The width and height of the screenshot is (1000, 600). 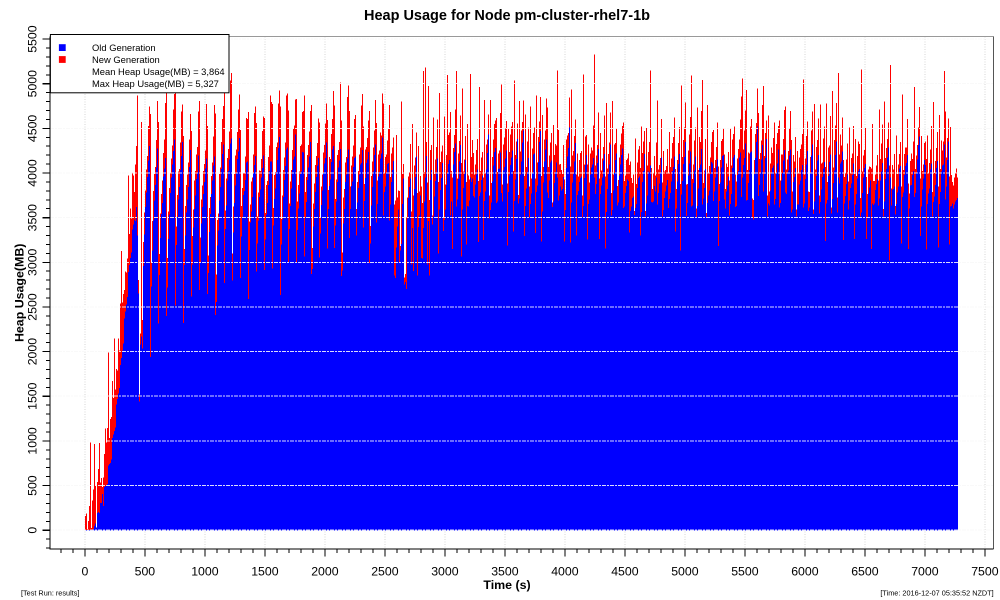 What do you see at coordinates (20, 293) in the screenshot?
I see `svg-text: Heap Usage(MB)` at bounding box center [20, 293].